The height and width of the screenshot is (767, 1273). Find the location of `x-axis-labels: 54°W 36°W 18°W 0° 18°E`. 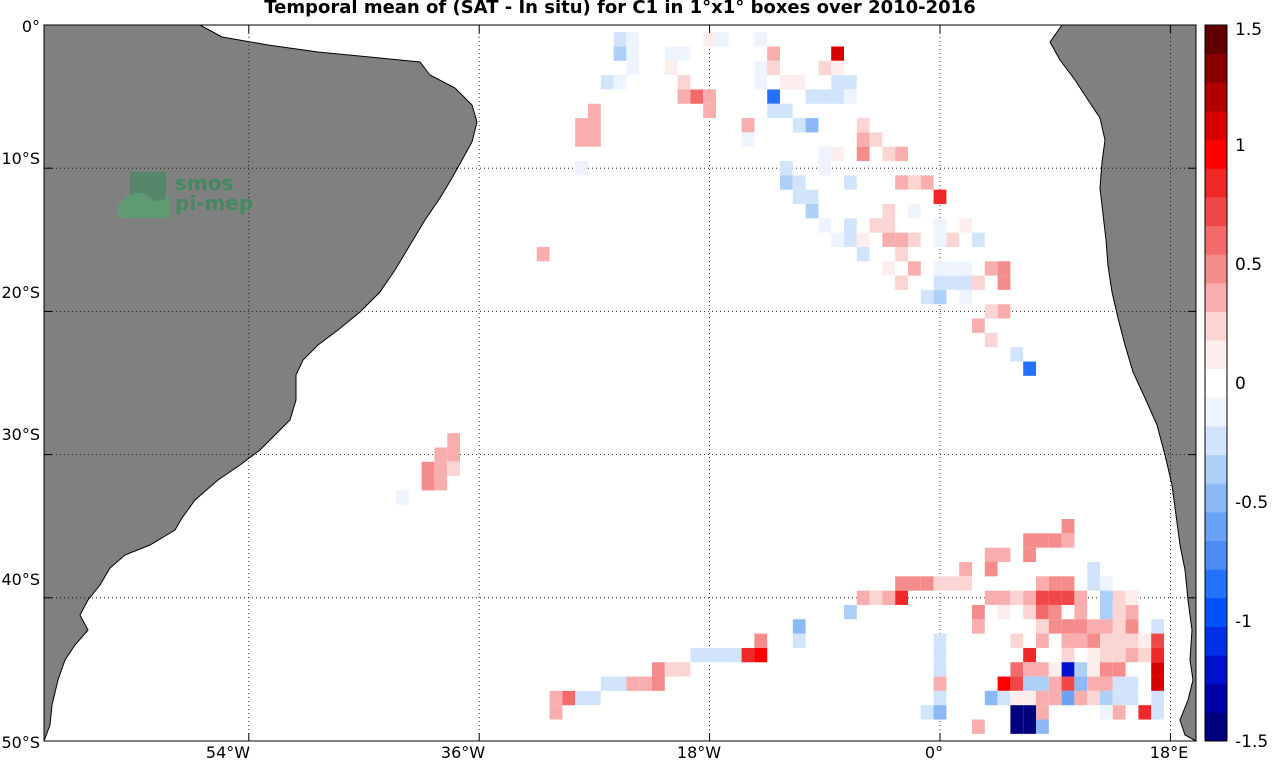

x-axis-labels: 54°W 36°W 18°W 0° 18°E is located at coordinates (697, 752).